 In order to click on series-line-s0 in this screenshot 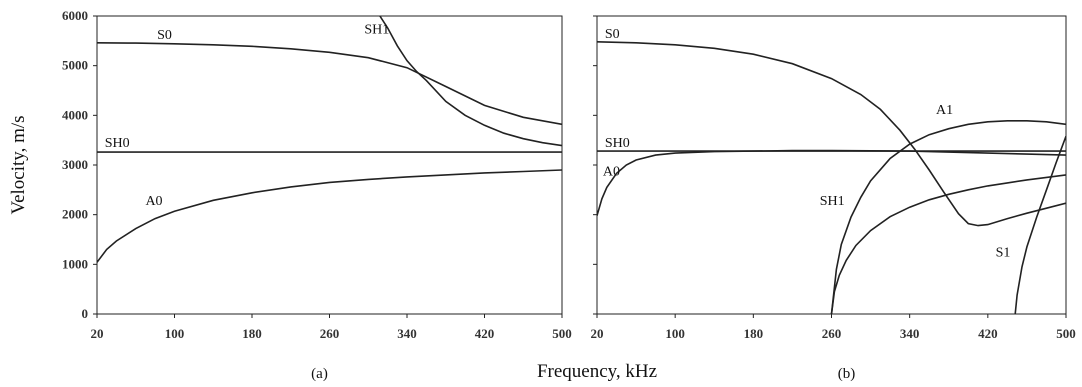, I will do `click(329, 84)`.